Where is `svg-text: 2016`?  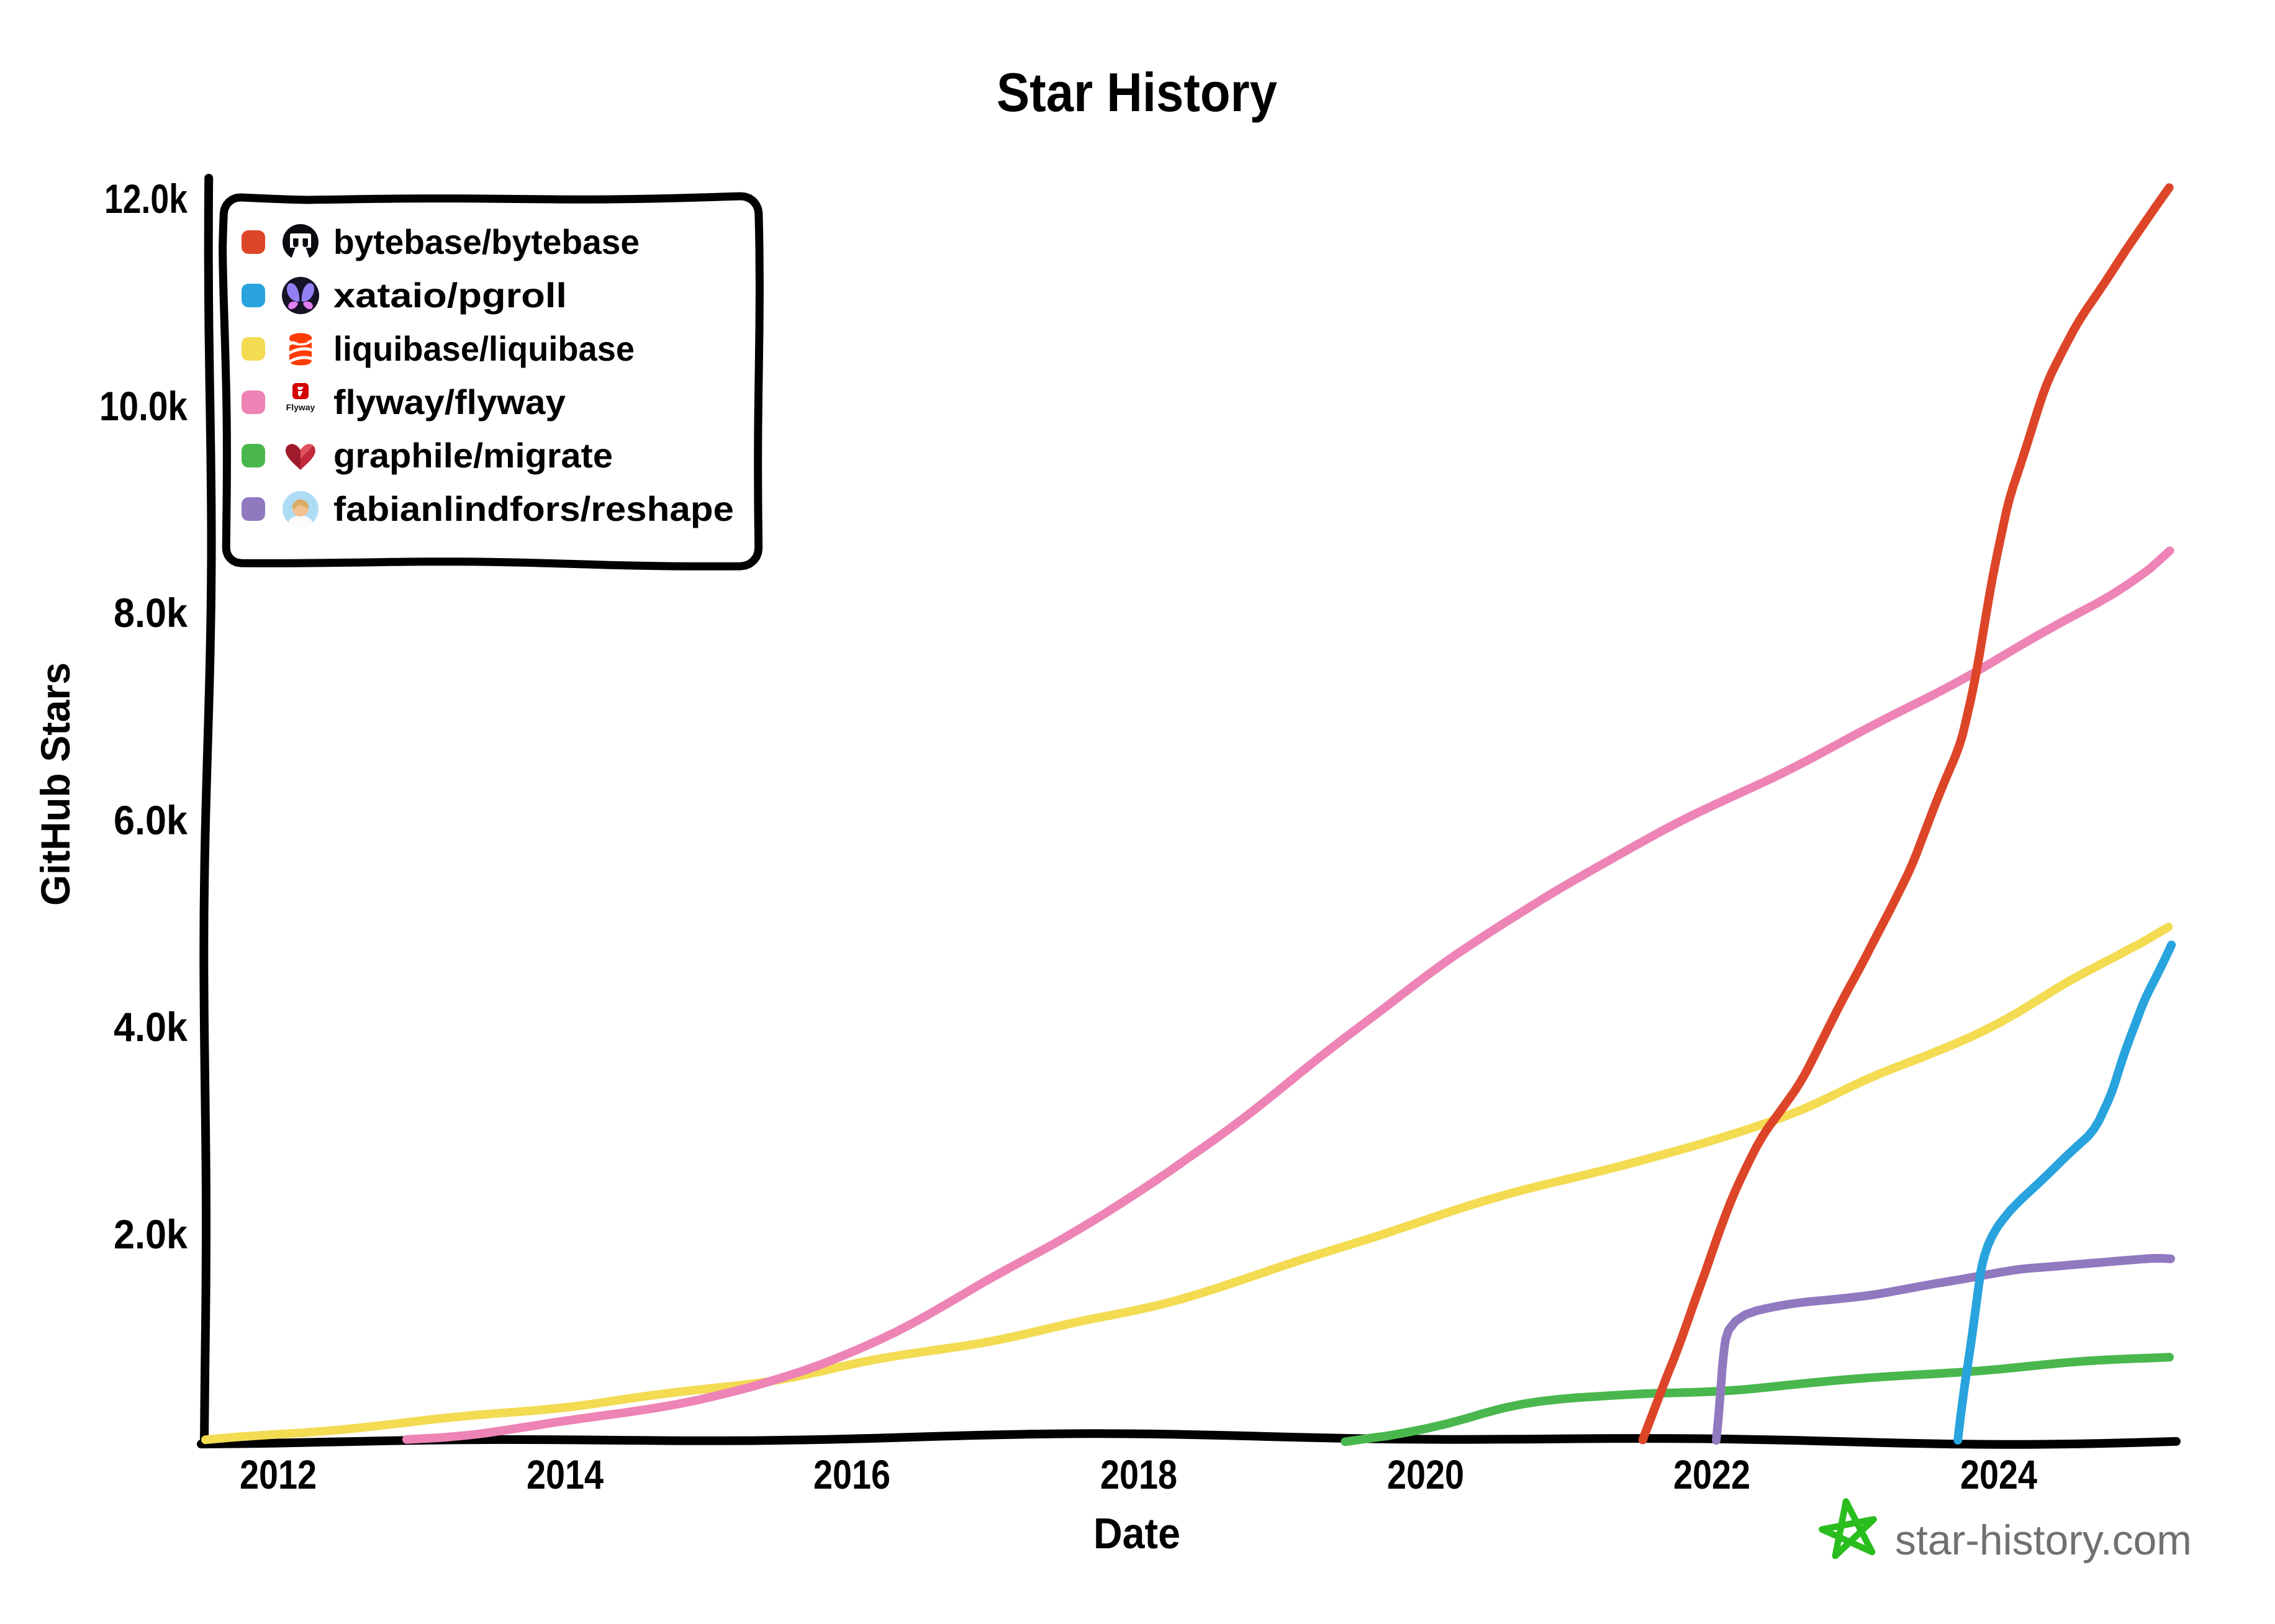 svg-text: 2016 is located at coordinates (851, 1474).